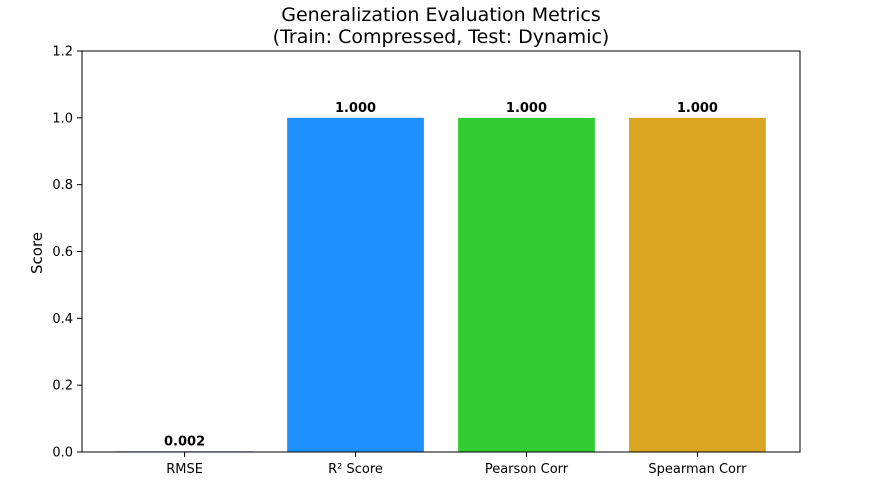  I want to click on value-label-3: 1.000, so click(697, 108).